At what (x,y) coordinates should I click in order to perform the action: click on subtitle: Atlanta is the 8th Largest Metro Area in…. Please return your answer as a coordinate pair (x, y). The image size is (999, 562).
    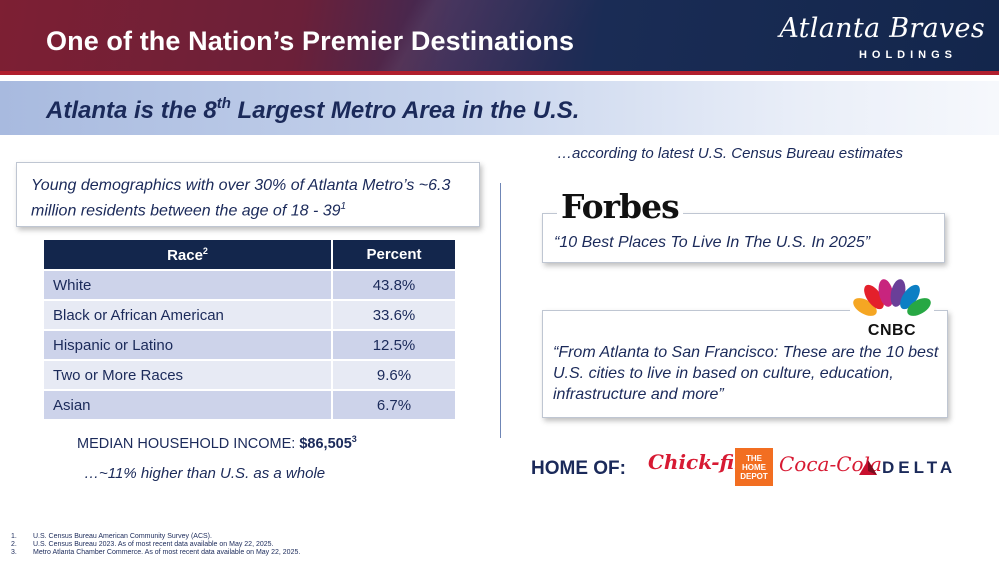
    Looking at the image, I should click on (312, 110).